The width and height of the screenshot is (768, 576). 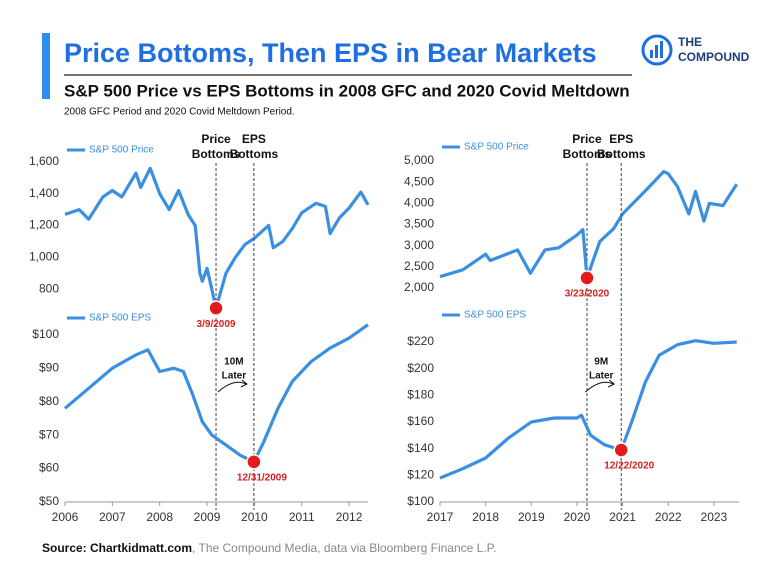 What do you see at coordinates (668, 517) in the screenshot?
I see `x-tick-label: 2022` at bounding box center [668, 517].